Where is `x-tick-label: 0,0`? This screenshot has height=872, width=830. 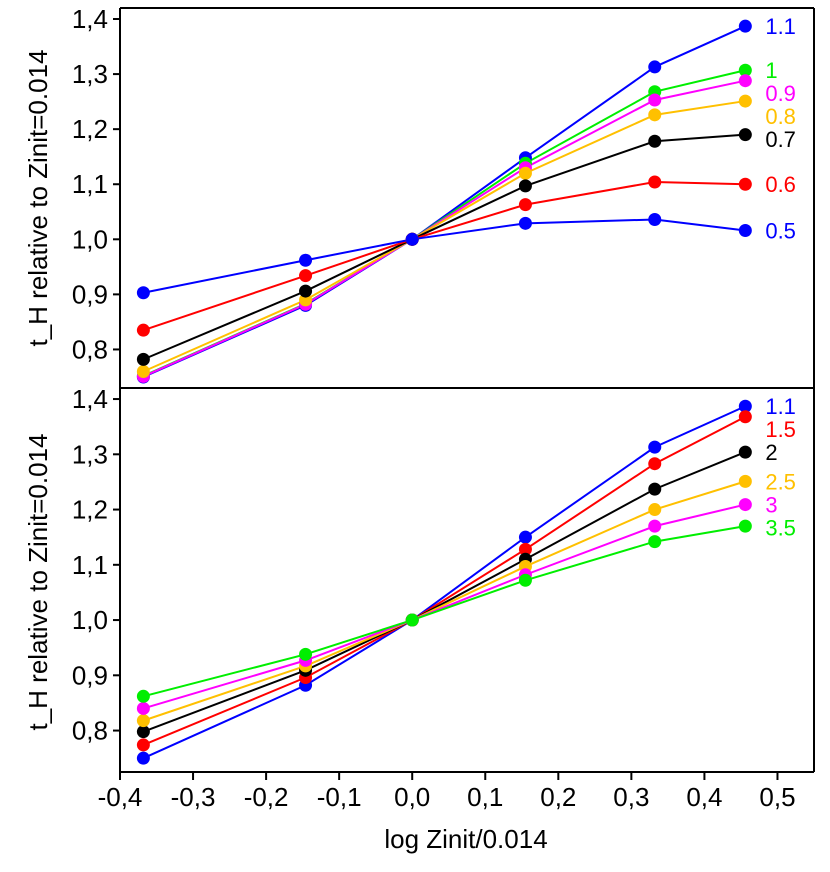 x-tick-label: 0,0 is located at coordinates (412, 797).